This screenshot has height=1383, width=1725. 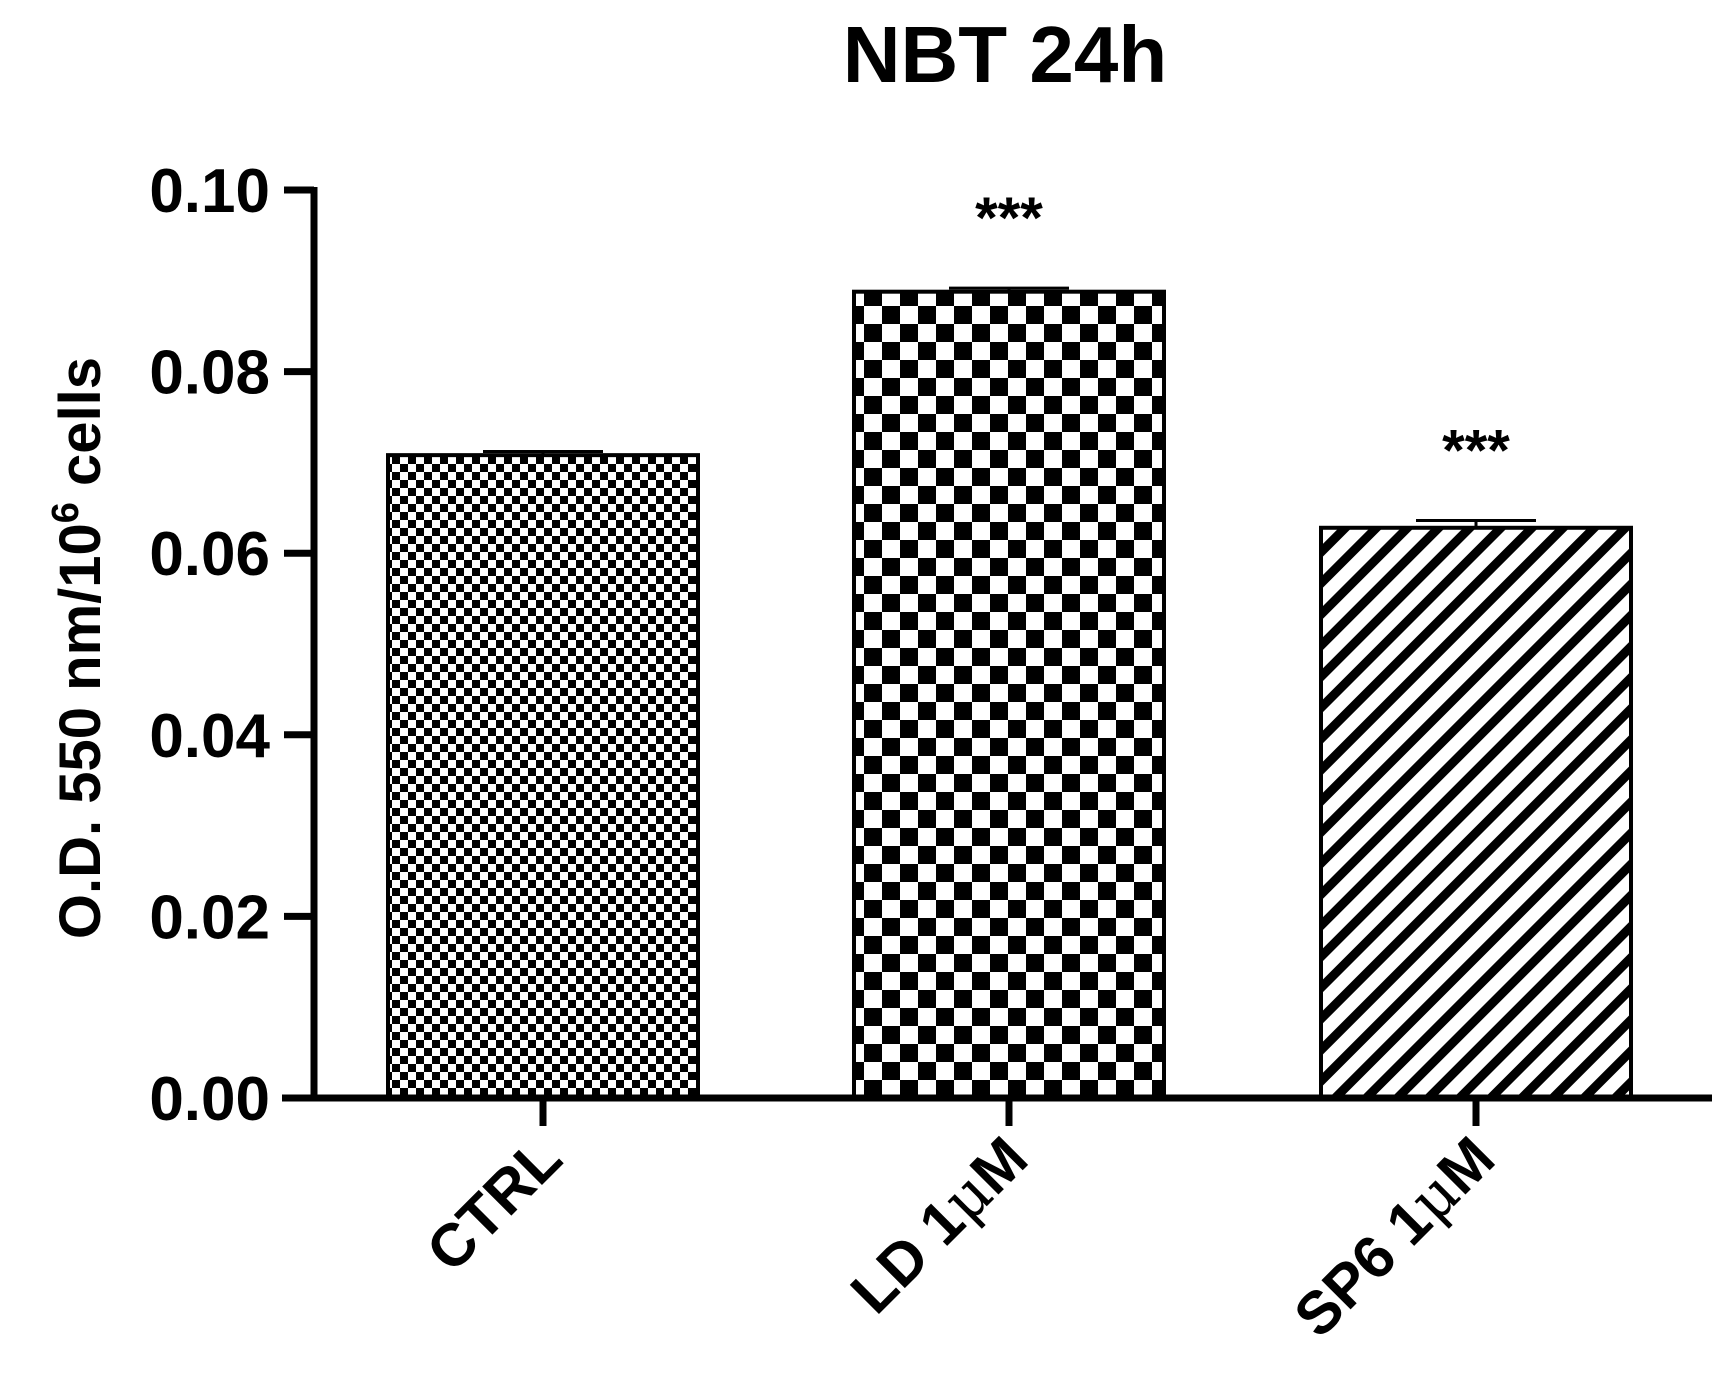 I want to click on error-bars-group, so click(x=1009, y=407).